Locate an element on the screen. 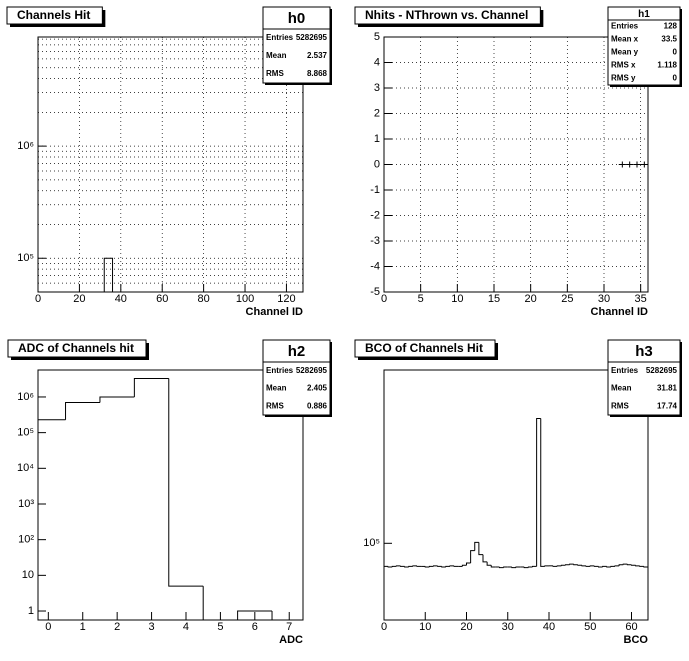 The image size is (689, 661). chart-title: BCO of Channels Hit is located at coordinates (424, 348).